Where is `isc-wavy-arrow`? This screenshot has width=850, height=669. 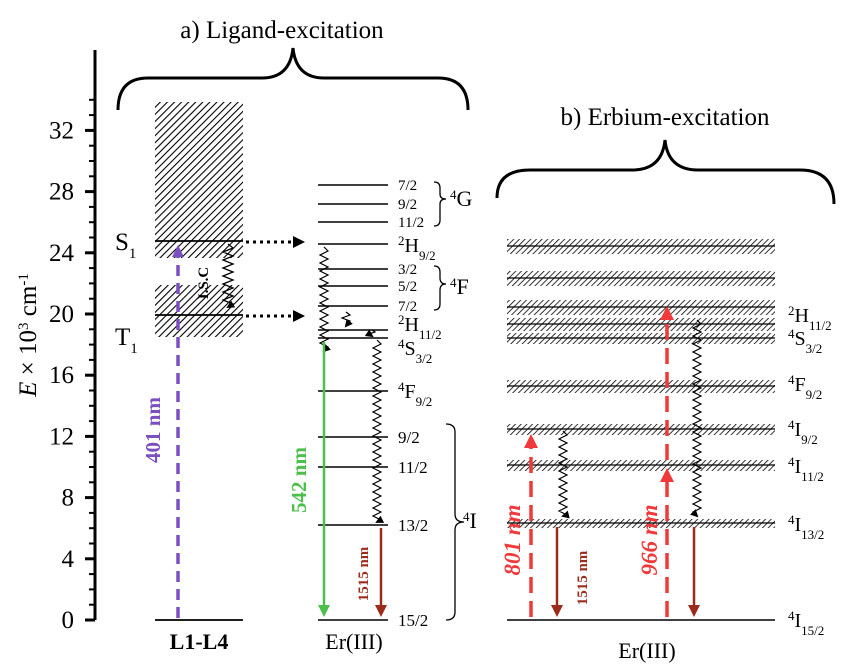
isc-wavy-arrow is located at coordinates (228, 276).